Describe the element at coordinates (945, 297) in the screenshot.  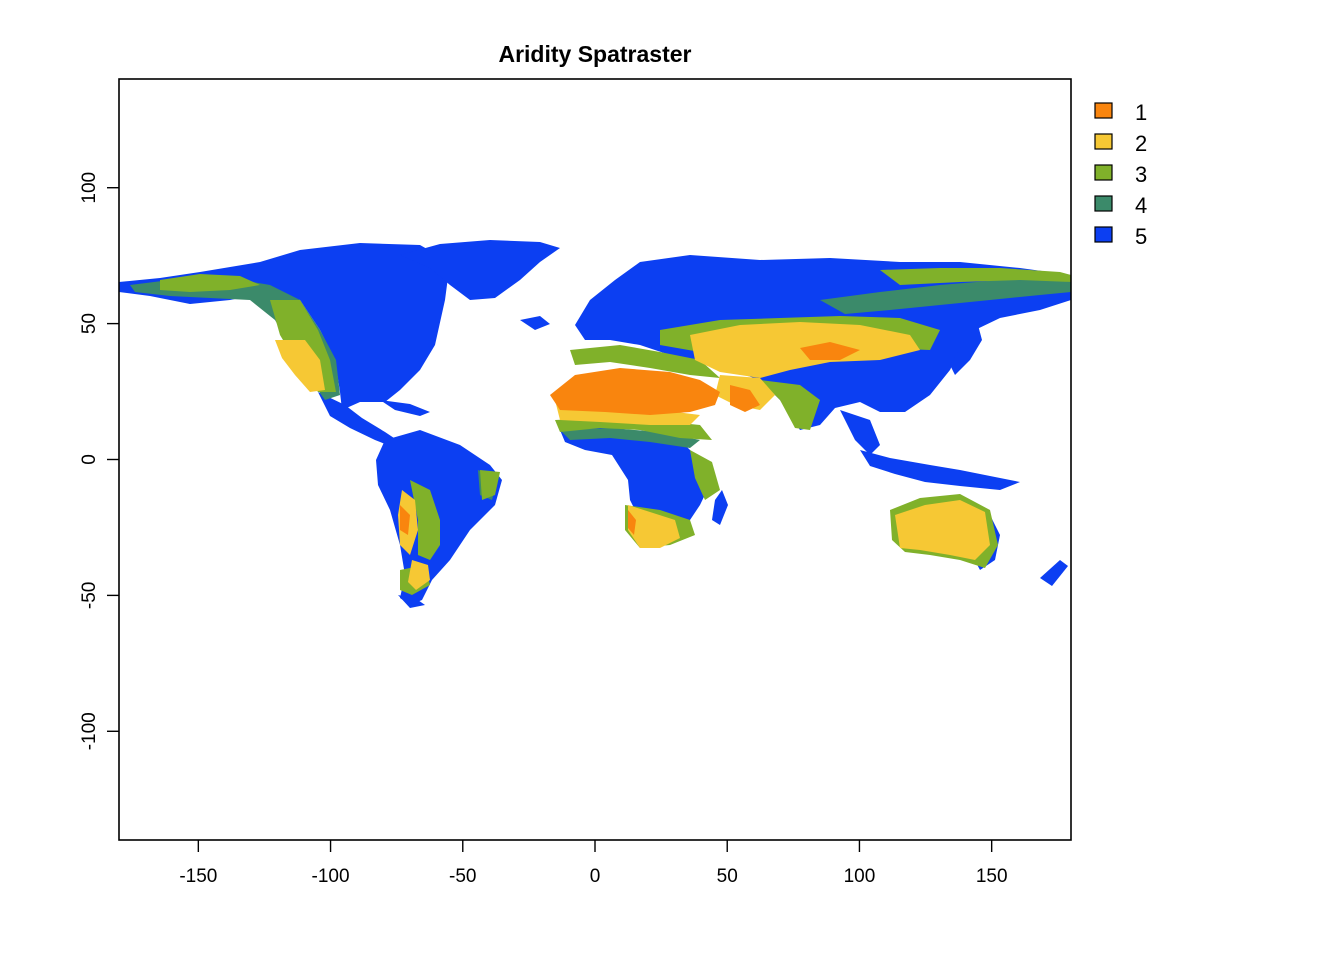
I see `region-eurasia-north-transition` at that location.